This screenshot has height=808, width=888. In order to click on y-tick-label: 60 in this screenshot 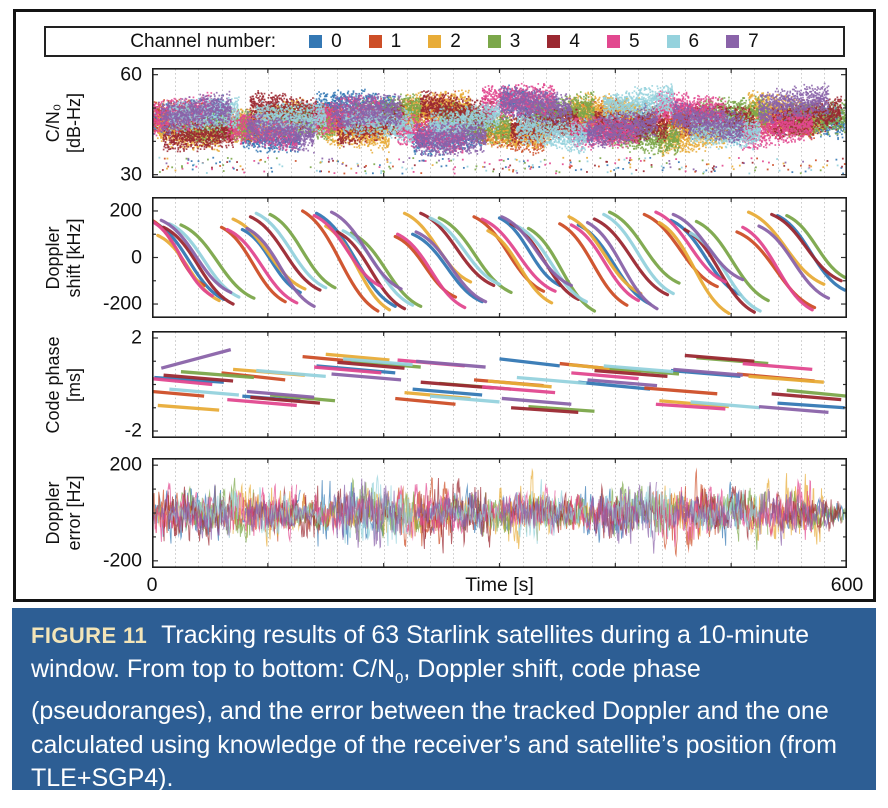, I will do `click(131, 74)`.